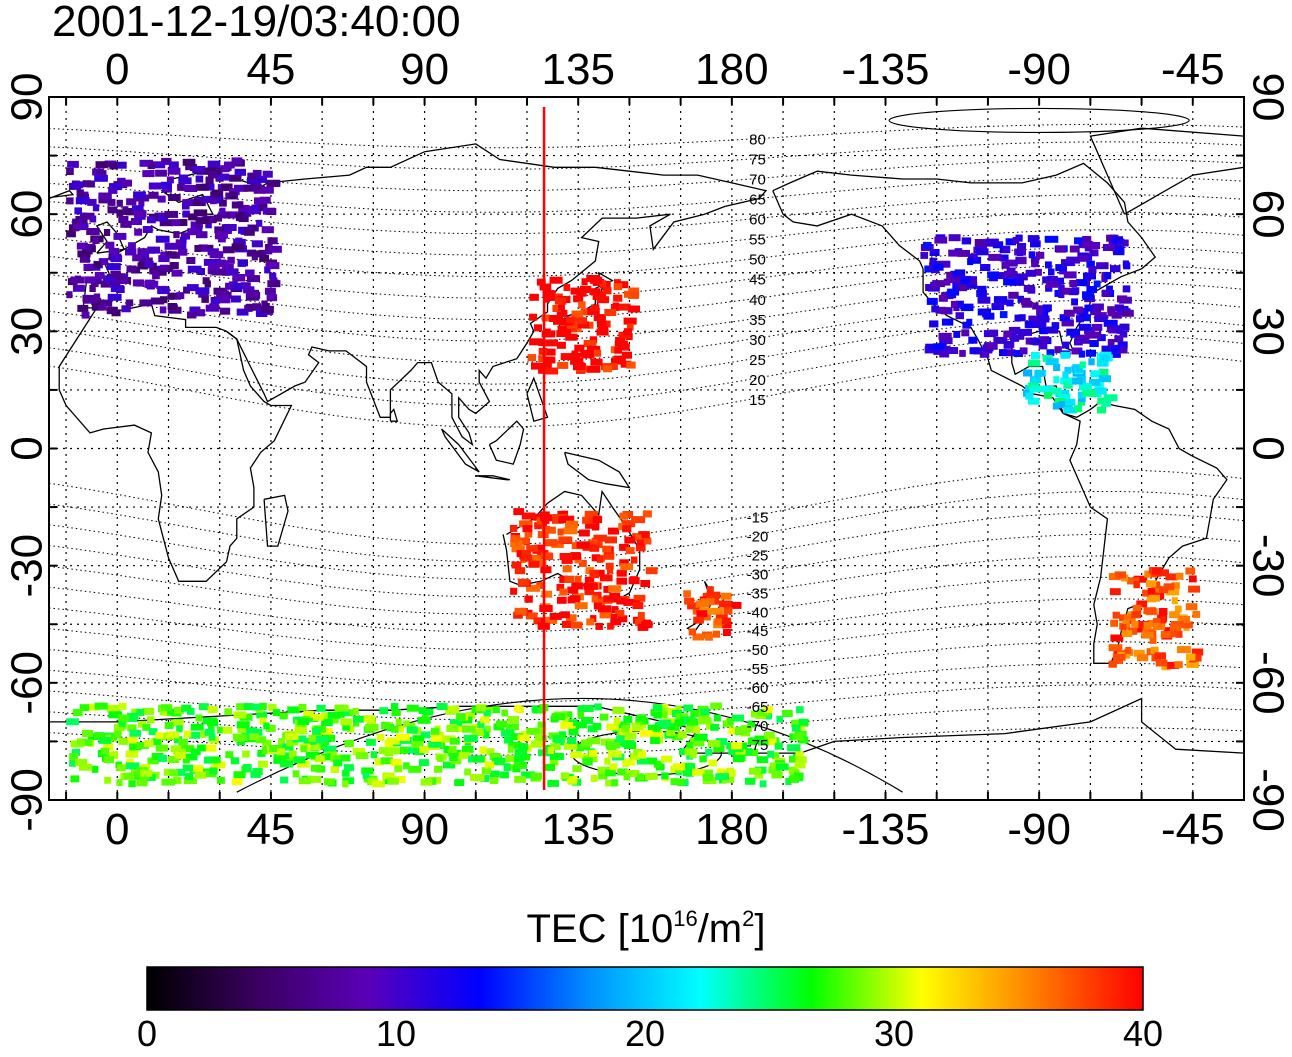  What do you see at coordinates (645, 988) in the screenshot?
I see `colorbar` at bounding box center [645, 988].